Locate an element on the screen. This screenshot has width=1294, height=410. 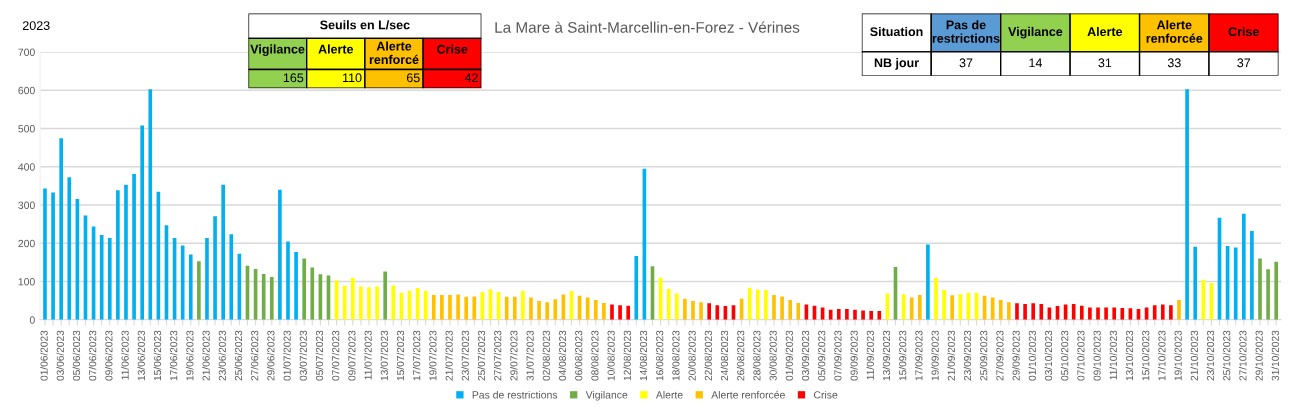
x-tick-label: 21/09/2023 is located at coordinates (951, 355).